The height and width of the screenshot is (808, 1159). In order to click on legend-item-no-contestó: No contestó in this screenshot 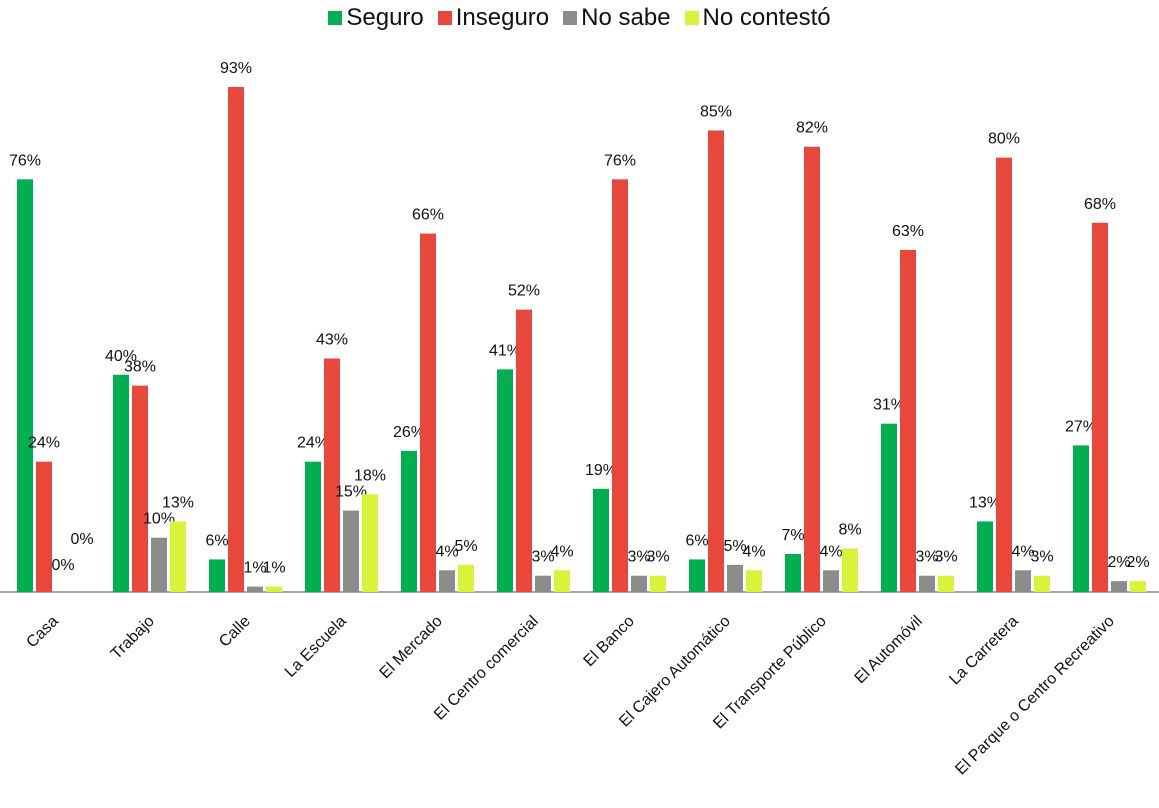, I will do `click(757, 18)`.